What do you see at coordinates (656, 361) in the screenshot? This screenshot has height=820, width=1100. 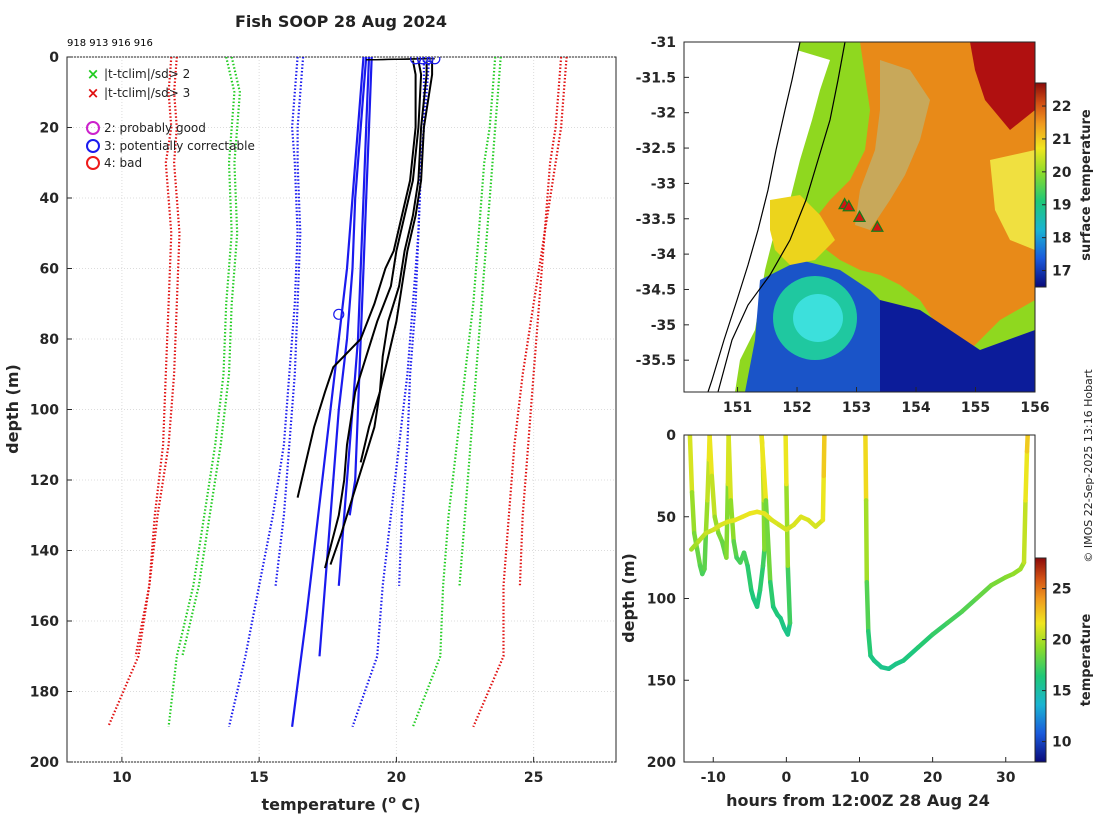 I see `map-y-tick-label: -35.5` at bounding box center [656, 361].